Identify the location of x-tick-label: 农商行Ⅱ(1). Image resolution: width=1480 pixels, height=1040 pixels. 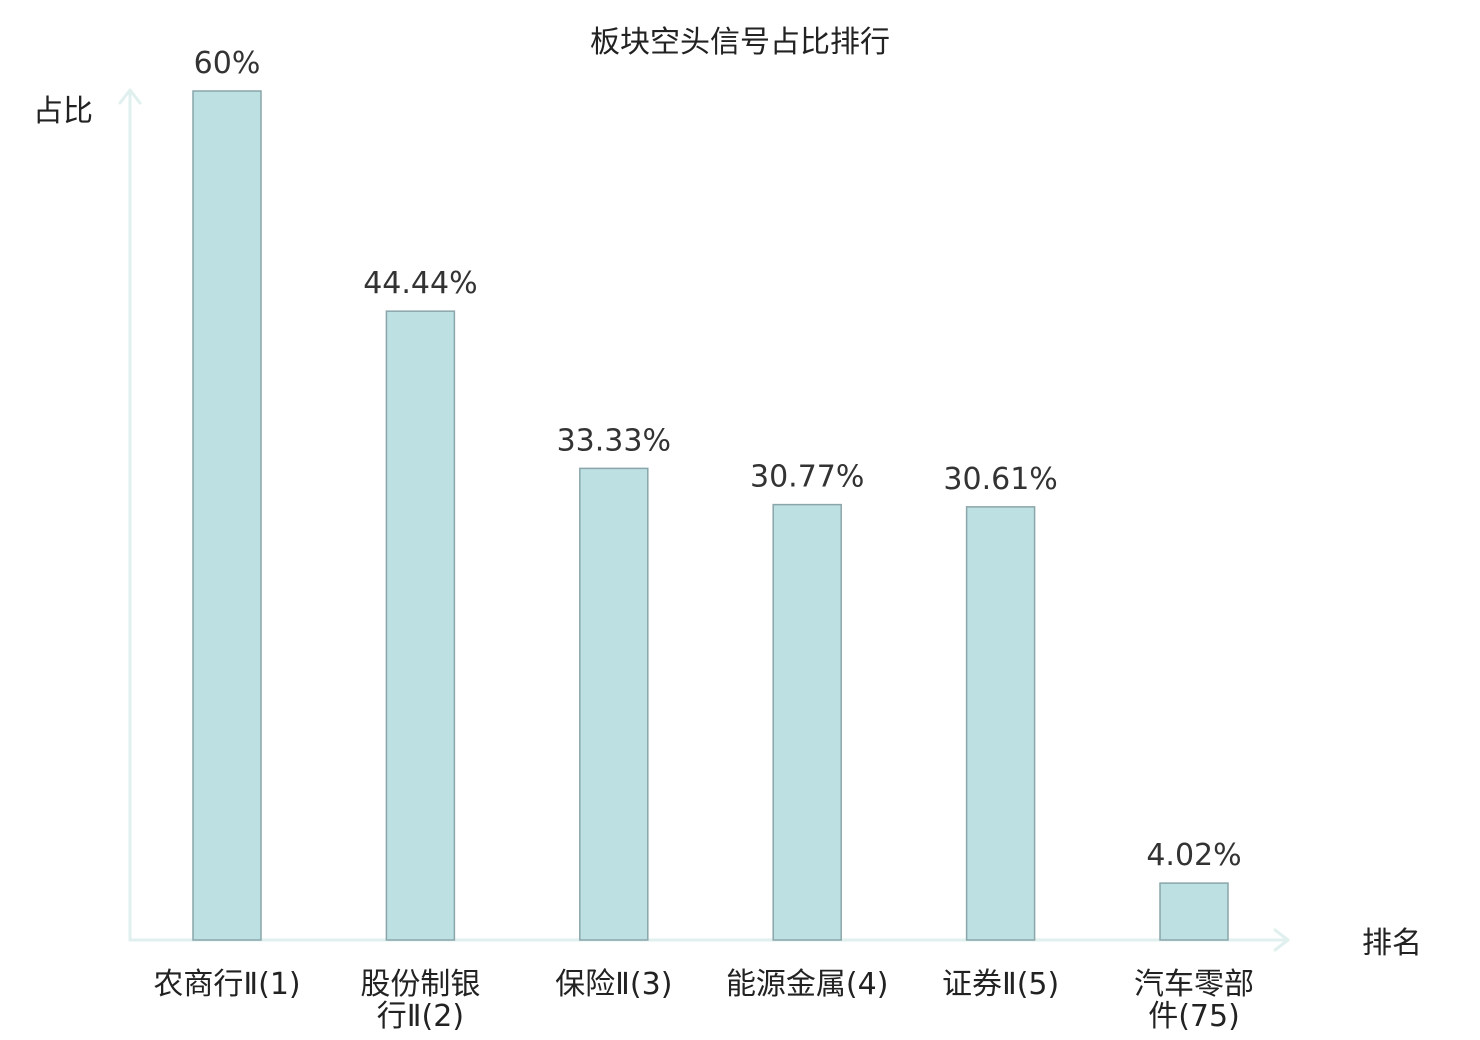
(226, 984).